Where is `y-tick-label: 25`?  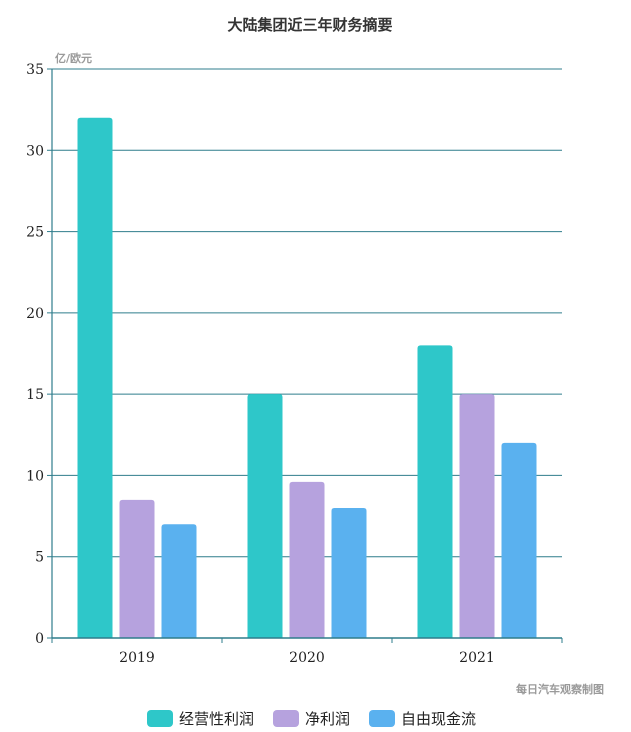 y-tick-label: 25 is located at coordinates (35, 233).